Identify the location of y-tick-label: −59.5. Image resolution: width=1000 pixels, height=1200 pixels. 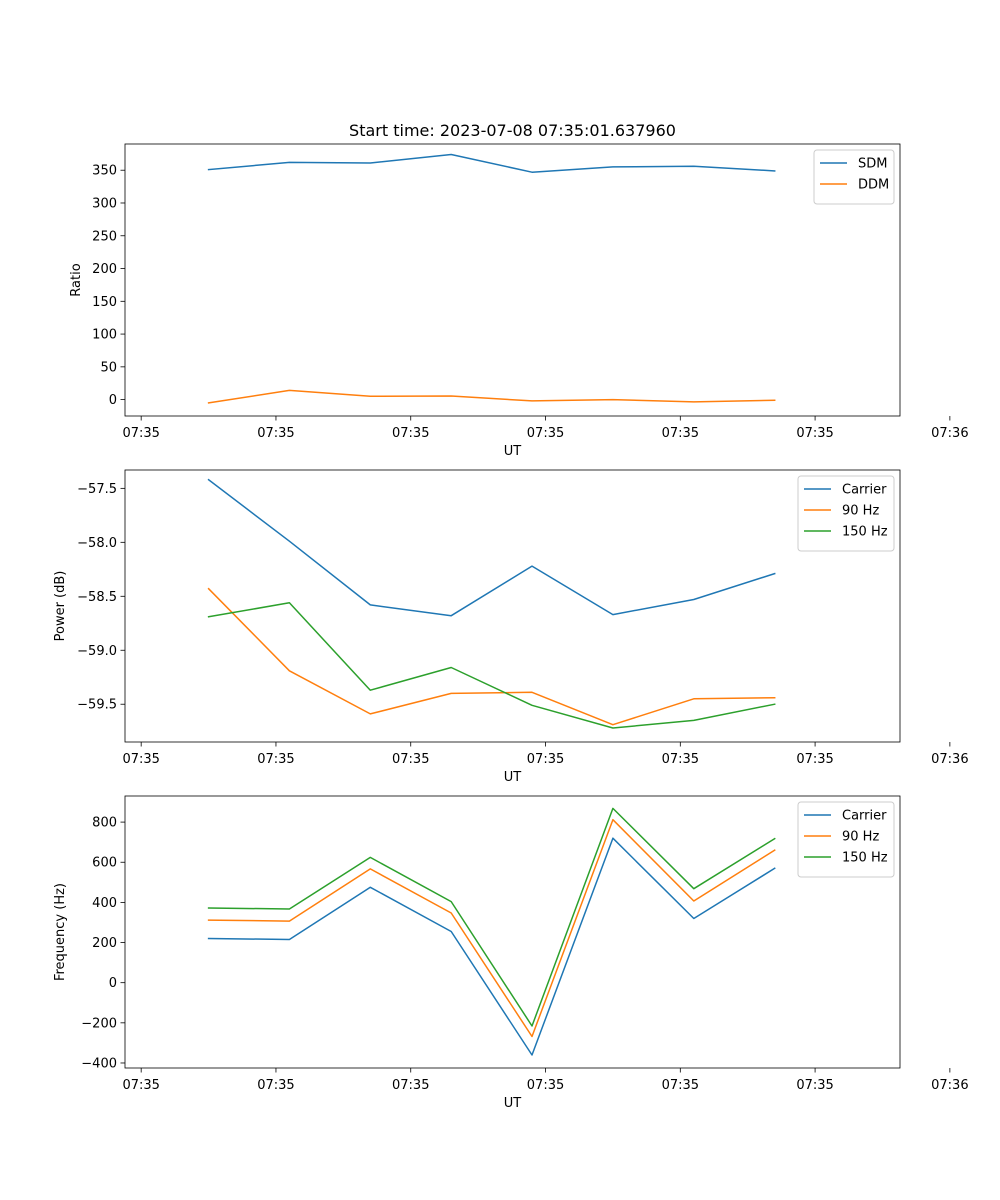
(97, 705).